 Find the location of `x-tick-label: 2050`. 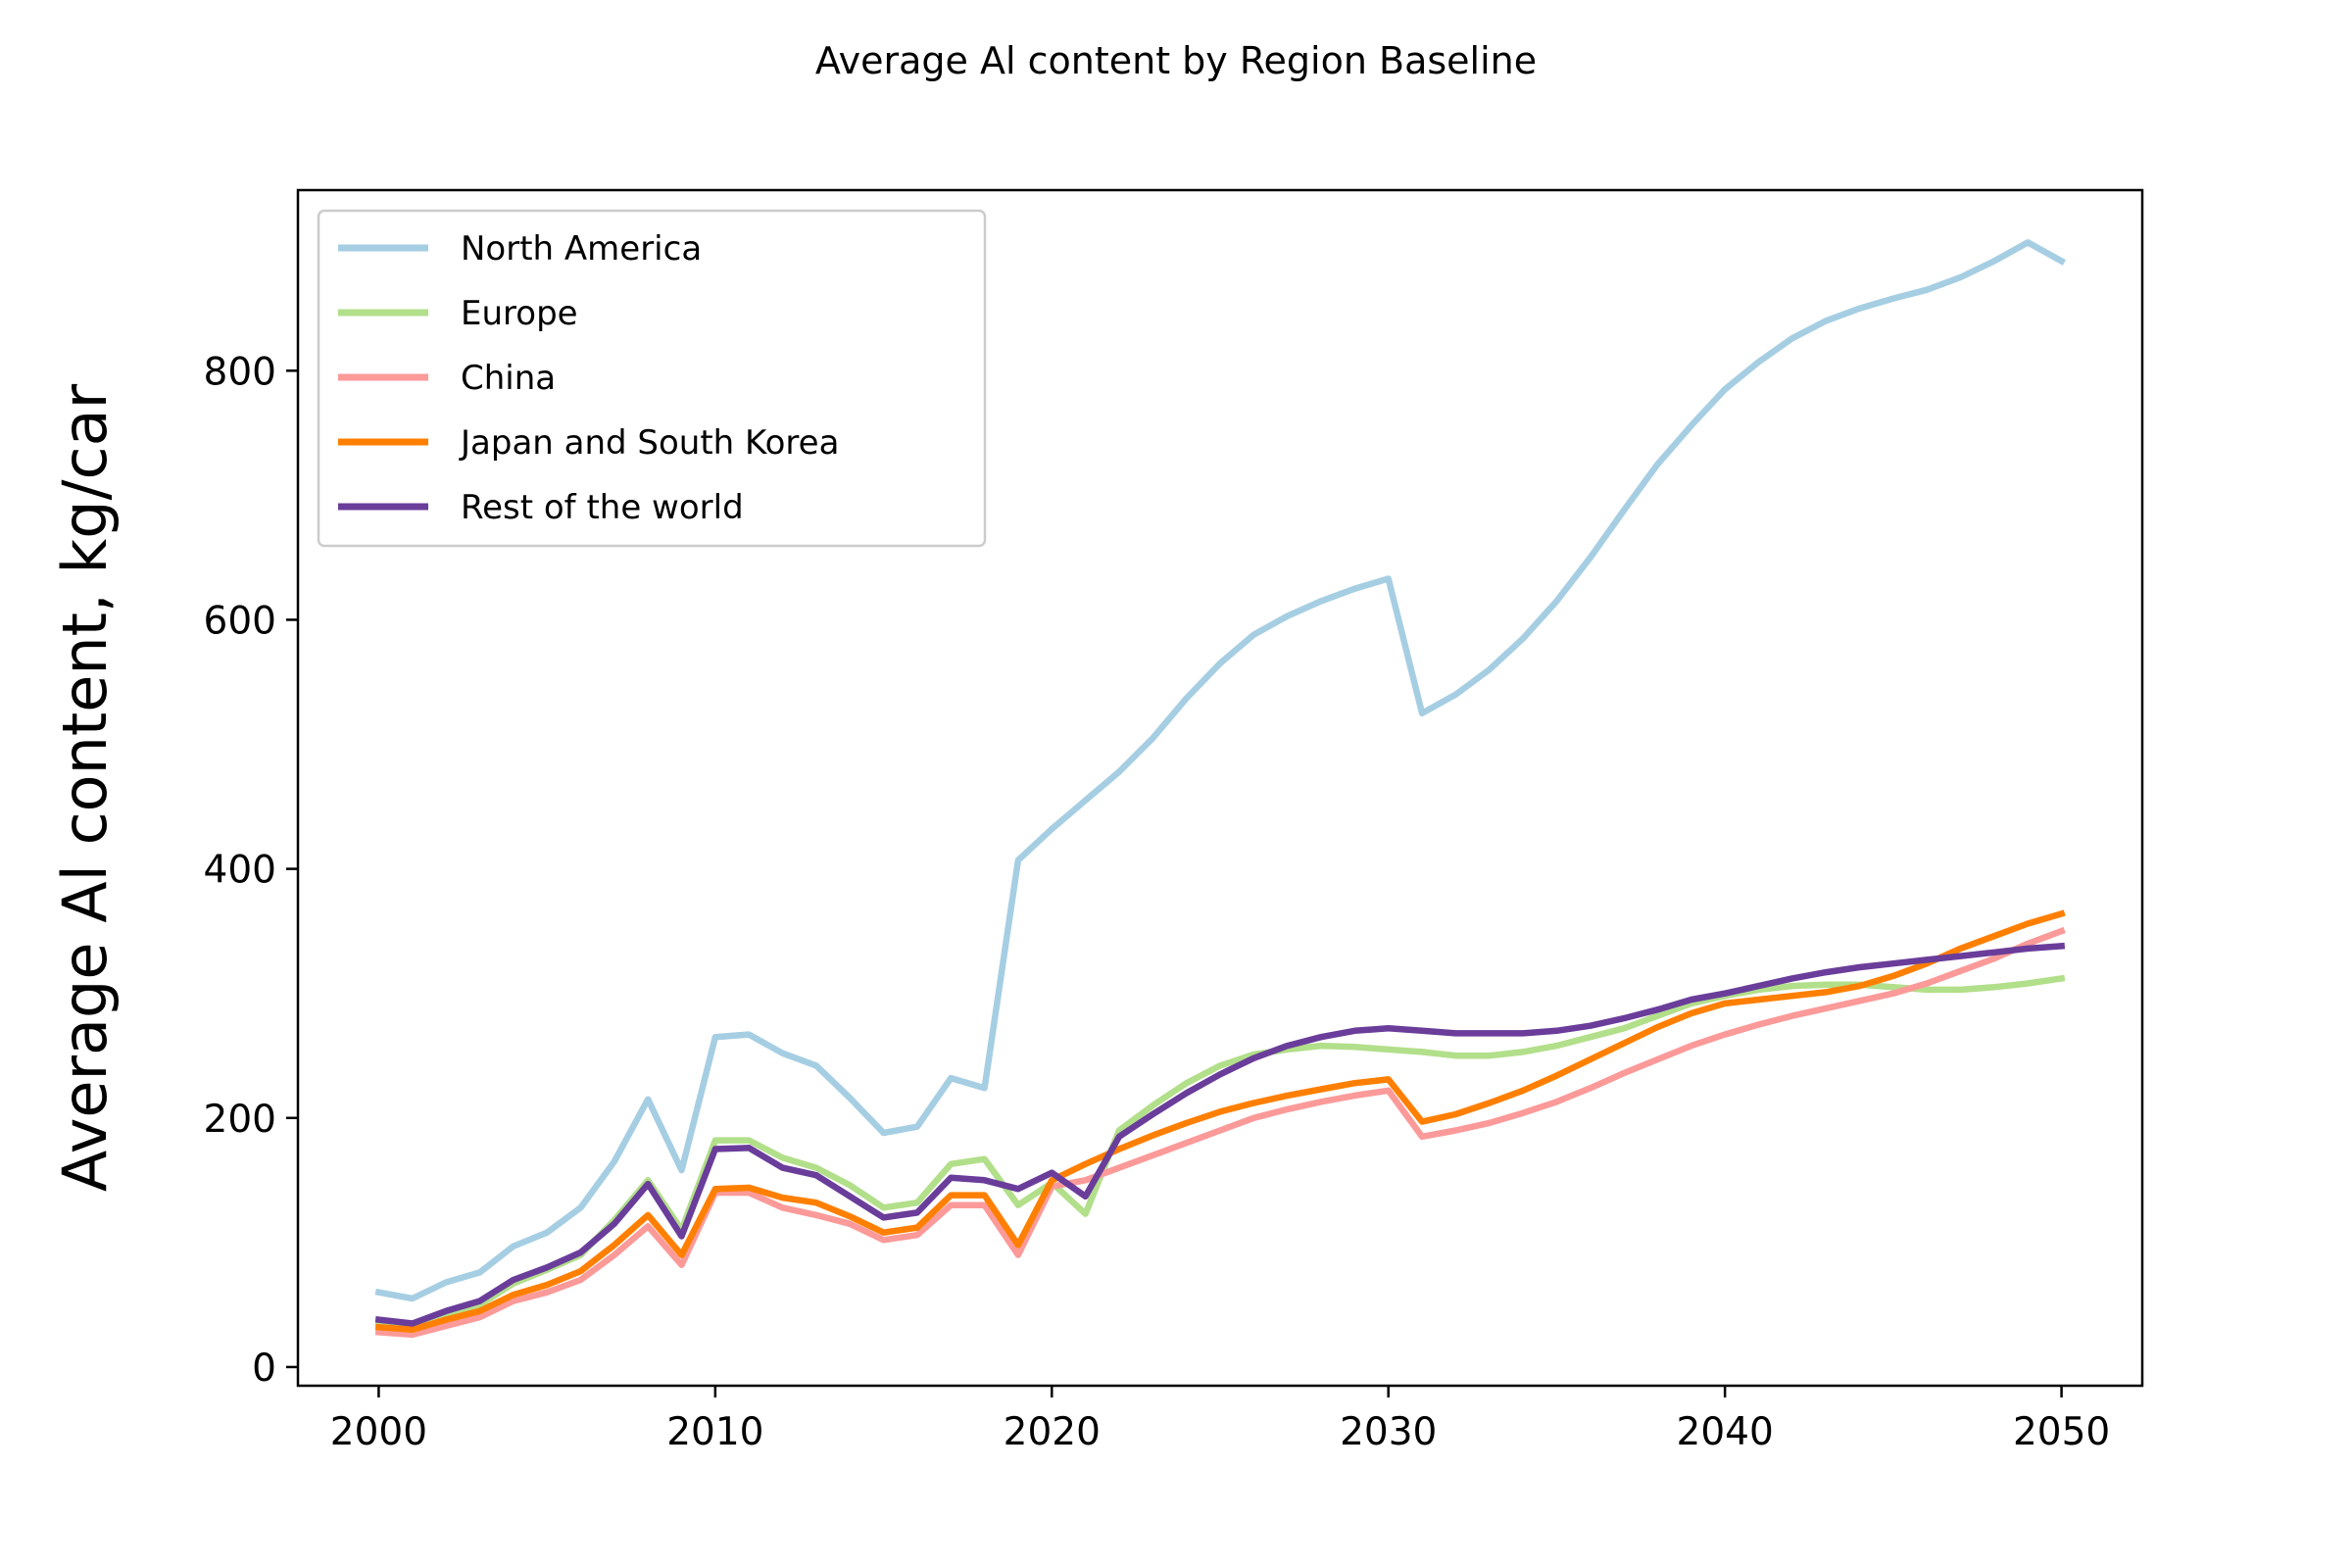

x-tick-label: 2050 is located at coordinates (2061, 1432).